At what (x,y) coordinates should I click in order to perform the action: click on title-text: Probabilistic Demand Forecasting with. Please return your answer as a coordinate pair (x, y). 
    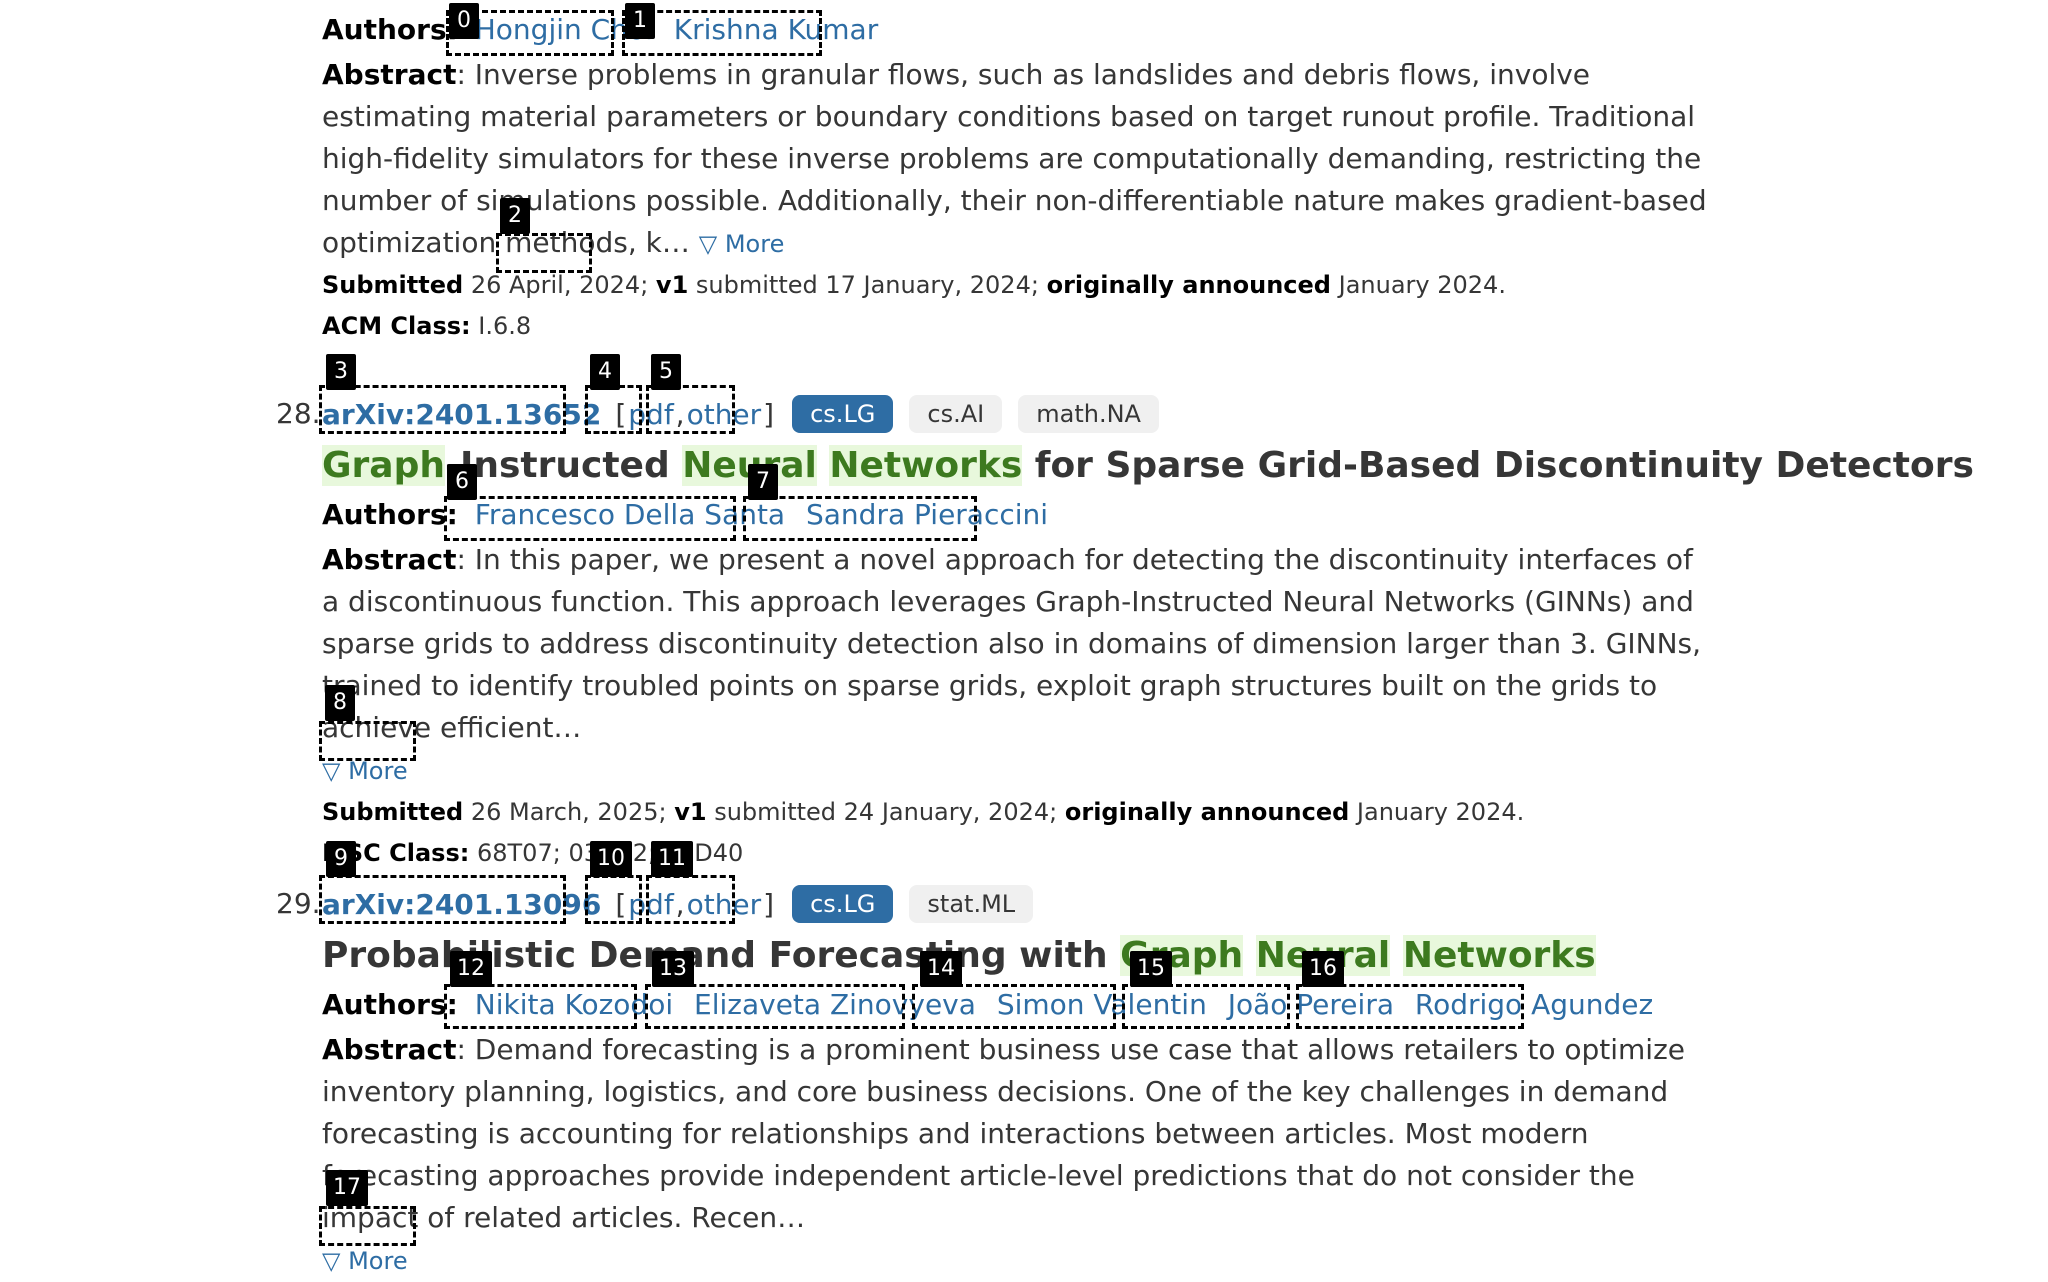
    Looking at the image, I should click on (721, 955).